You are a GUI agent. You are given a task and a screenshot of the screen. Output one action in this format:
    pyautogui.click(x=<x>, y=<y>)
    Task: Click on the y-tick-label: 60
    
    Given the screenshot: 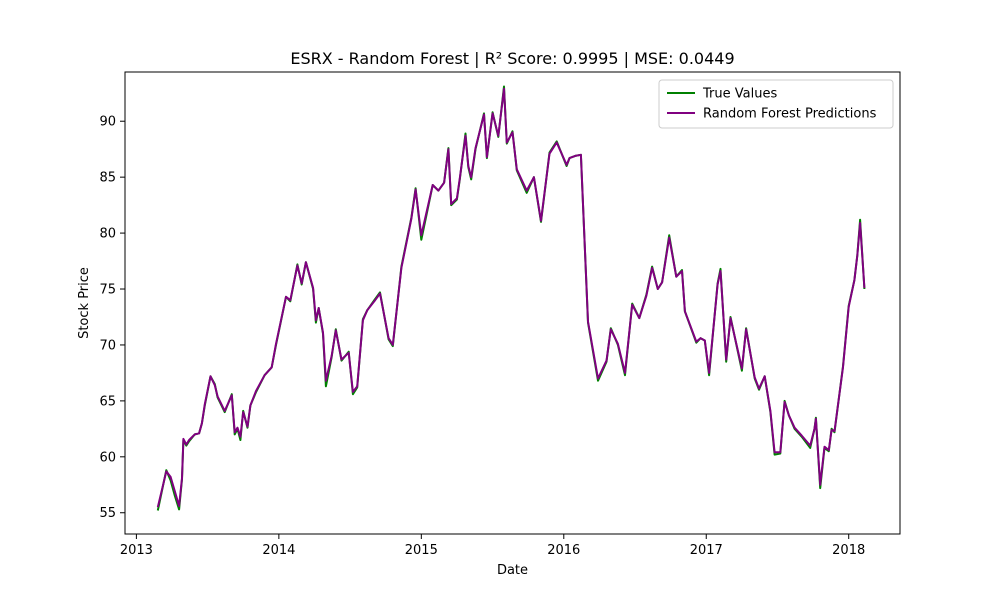 What is the action you would take?
    pyautogui.click(x=107, y=457)
    